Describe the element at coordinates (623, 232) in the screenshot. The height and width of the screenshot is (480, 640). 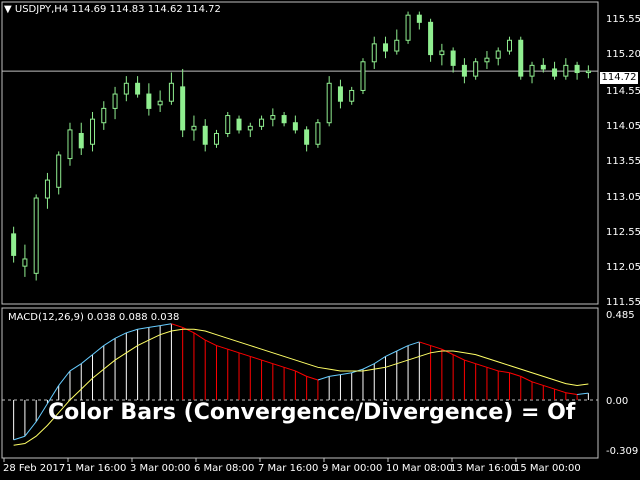
I see `price-tick: 112.55` at that location.